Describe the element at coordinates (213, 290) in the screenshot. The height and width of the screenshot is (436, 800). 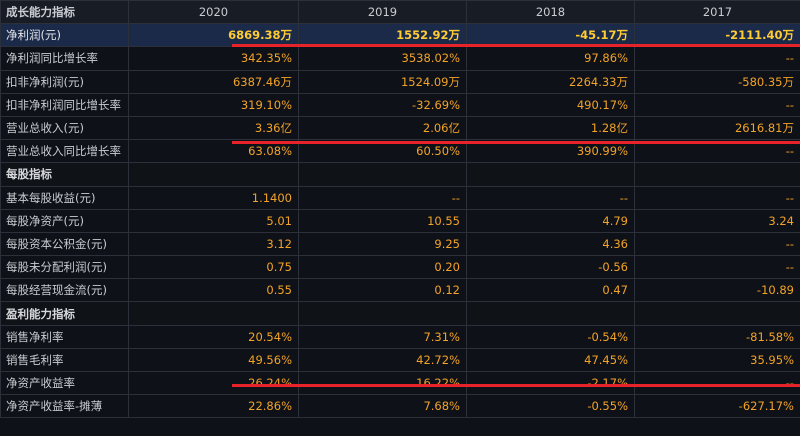
I see `cell-value: 0.55` at that location.